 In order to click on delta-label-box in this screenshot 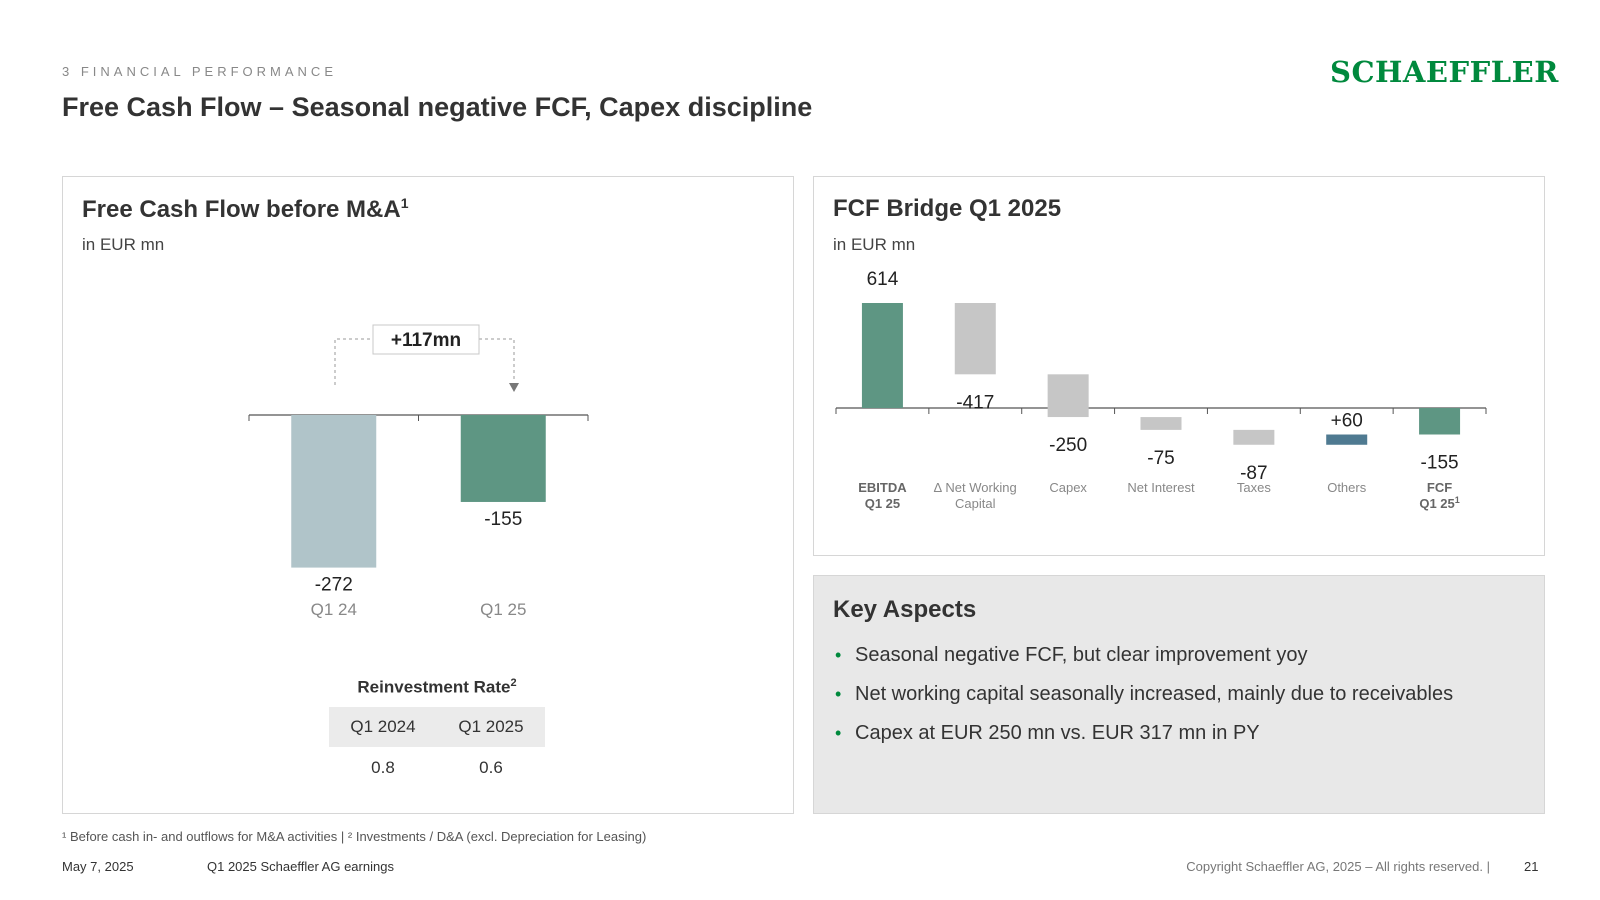, I will do `click(426, 339)`.